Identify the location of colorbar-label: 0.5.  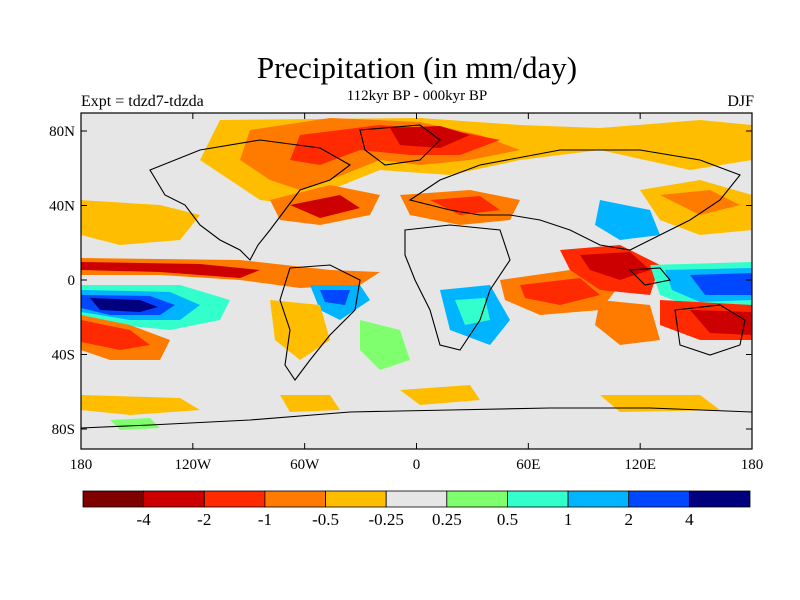
(507, 519).